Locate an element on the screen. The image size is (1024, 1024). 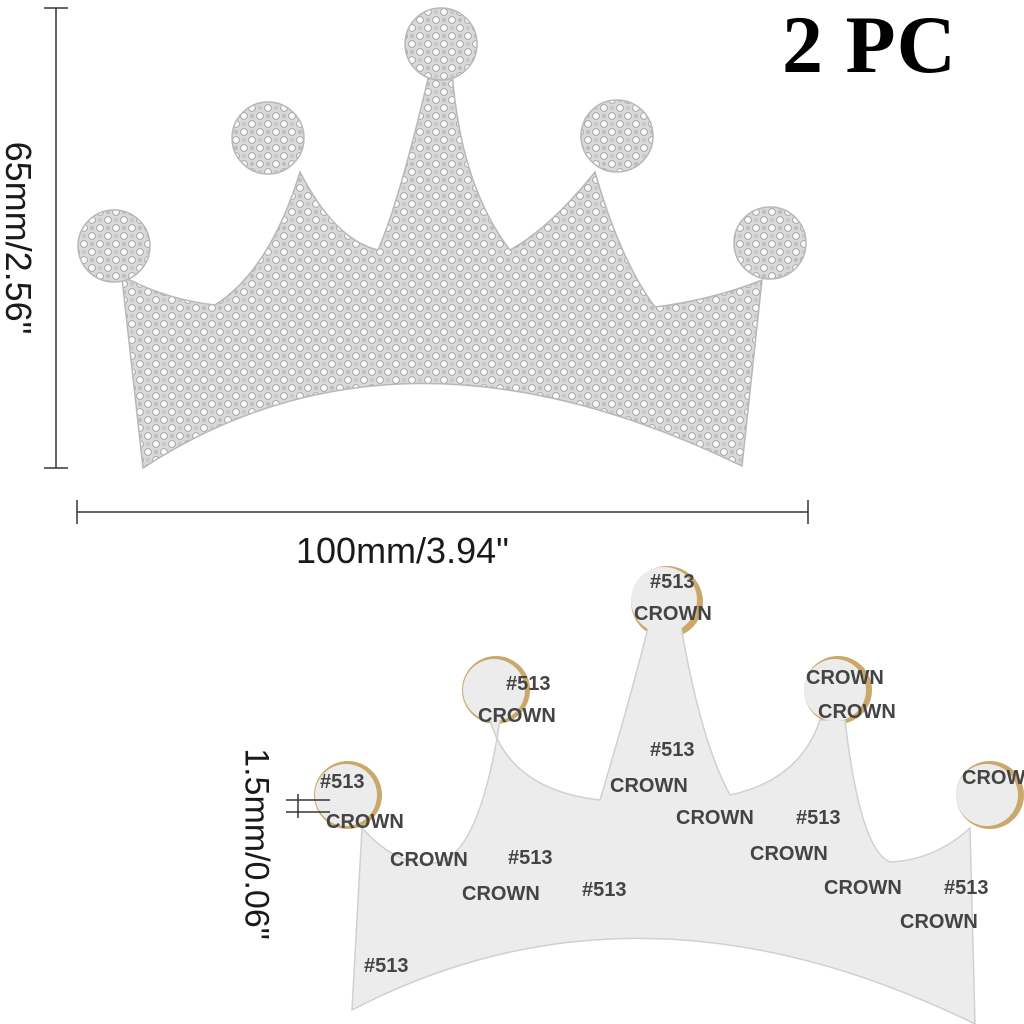
quantity-label: 2 PC is located at coordinates (869, 45).